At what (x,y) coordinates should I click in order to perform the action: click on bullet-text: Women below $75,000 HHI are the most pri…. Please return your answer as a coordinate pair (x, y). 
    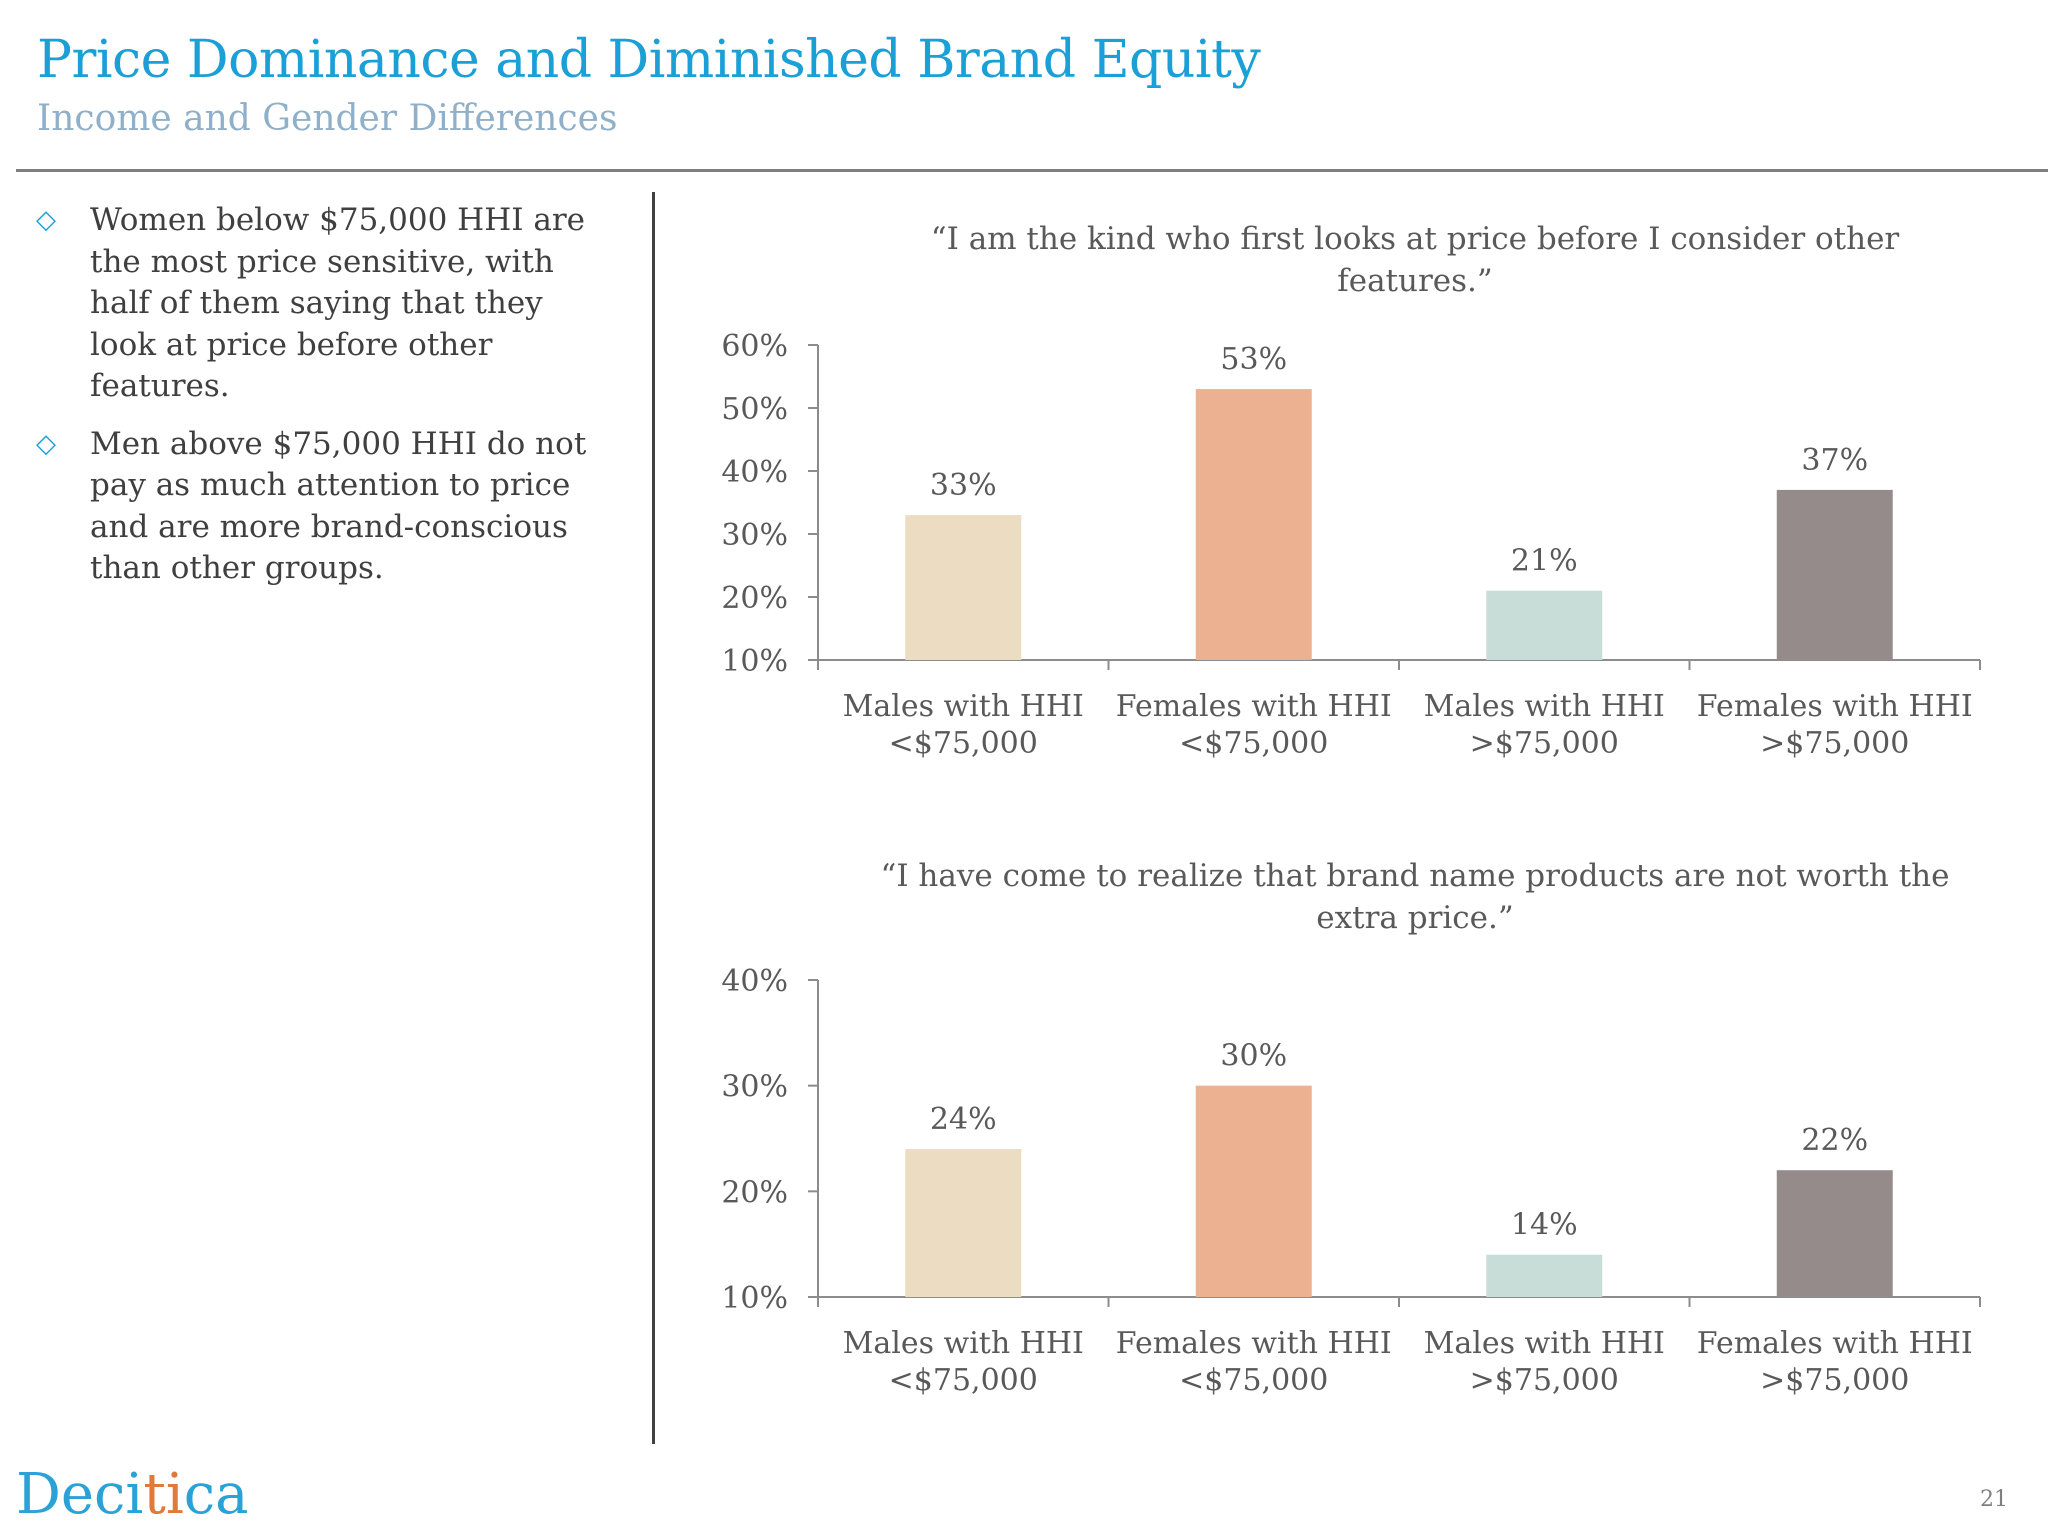
    Looking at the image, I should click on (338, 303).